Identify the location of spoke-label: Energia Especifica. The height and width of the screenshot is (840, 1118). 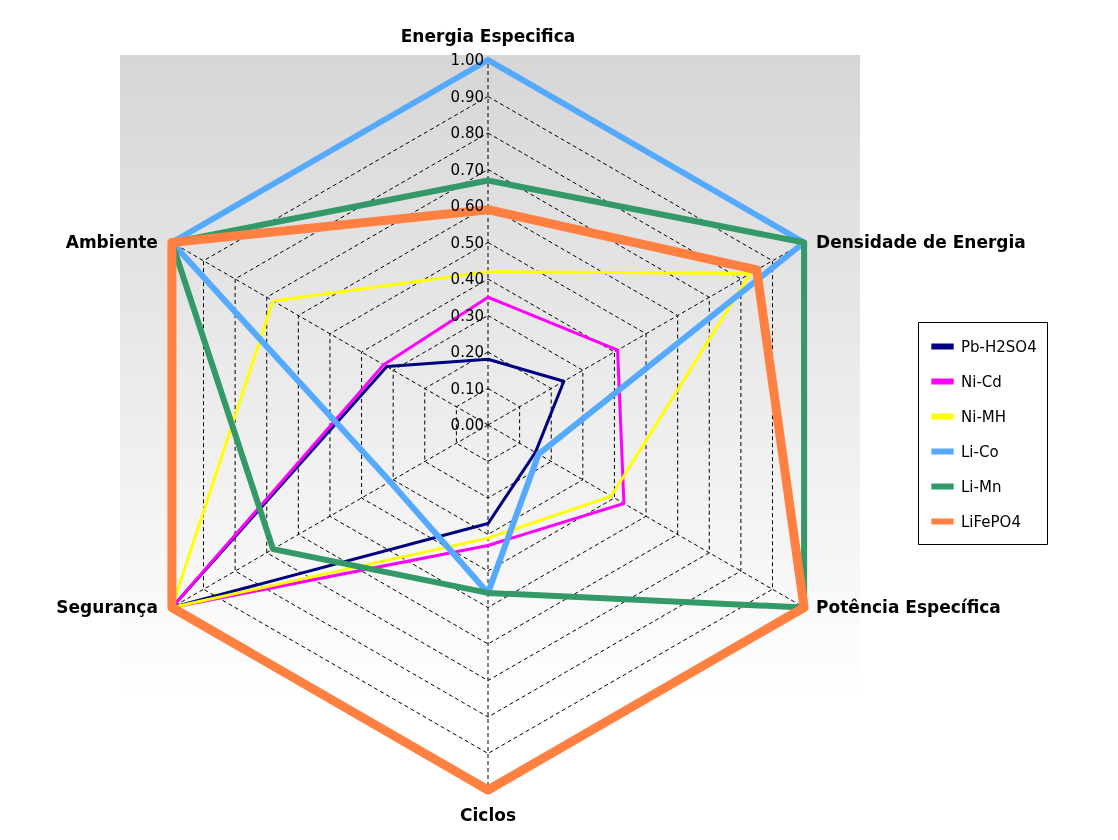
(488, 36).